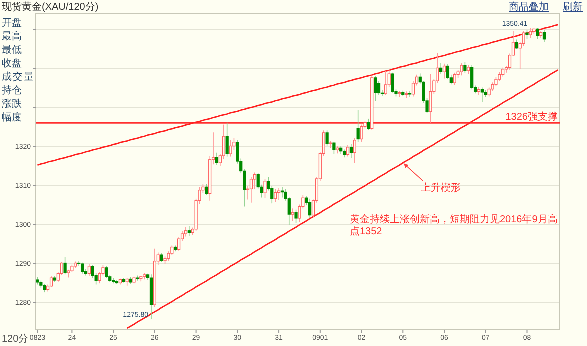 This screenshot has width=587, height=346. I want to click on text: 持仓, so click(12, 90).